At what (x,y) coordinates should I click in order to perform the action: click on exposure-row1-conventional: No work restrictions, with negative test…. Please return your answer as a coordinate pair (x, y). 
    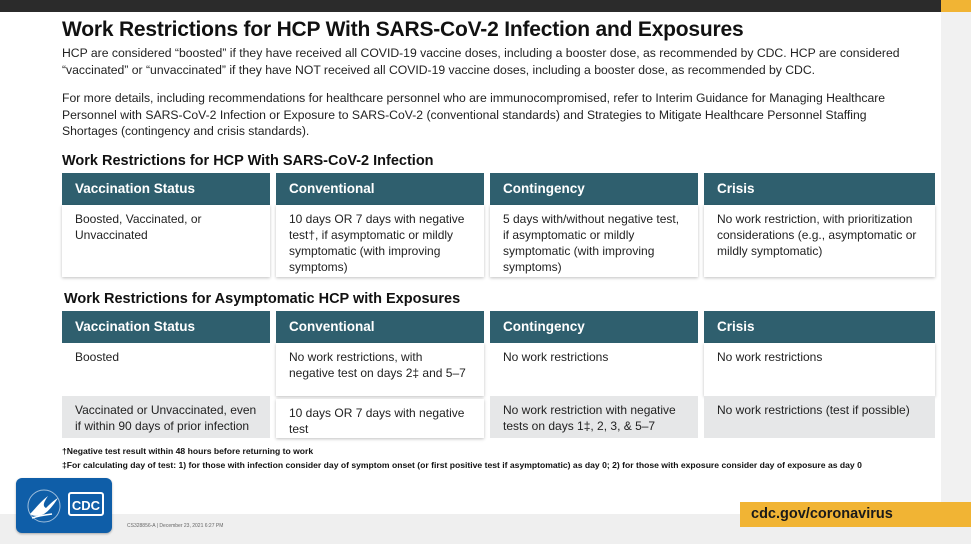
    Looking at the image, I should click on (380, 369).